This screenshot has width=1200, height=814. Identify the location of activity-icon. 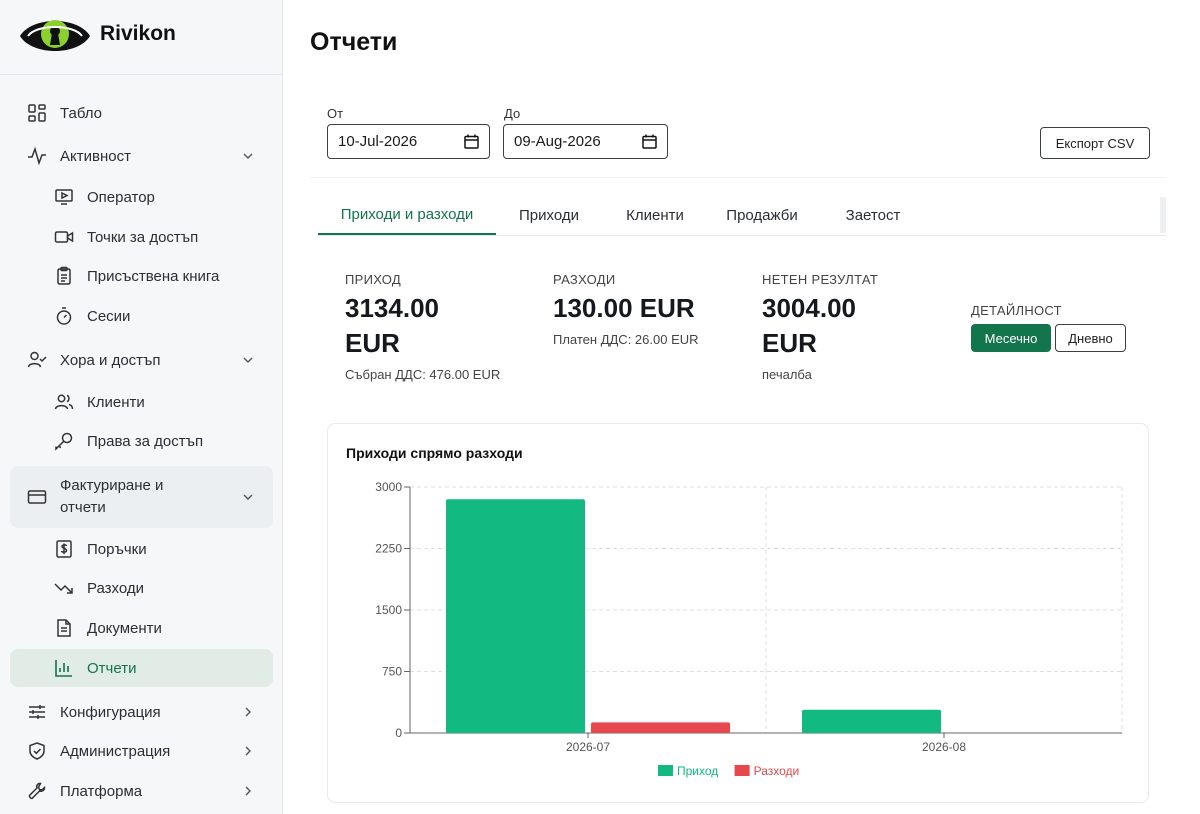
(37, 156).